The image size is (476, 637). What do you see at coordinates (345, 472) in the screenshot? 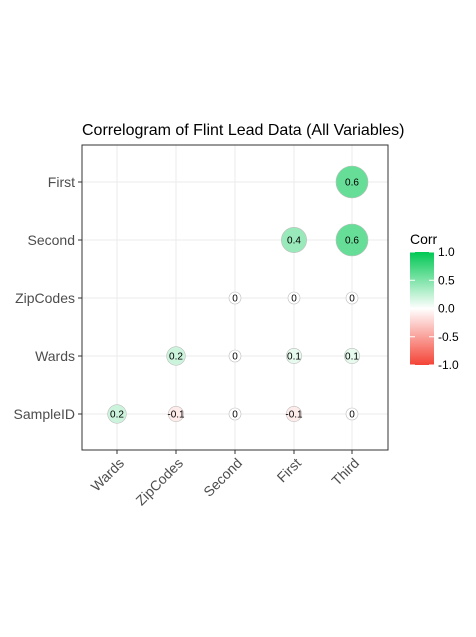
I see `x-tick-label-third: Third` at bounding box center [345, 472].